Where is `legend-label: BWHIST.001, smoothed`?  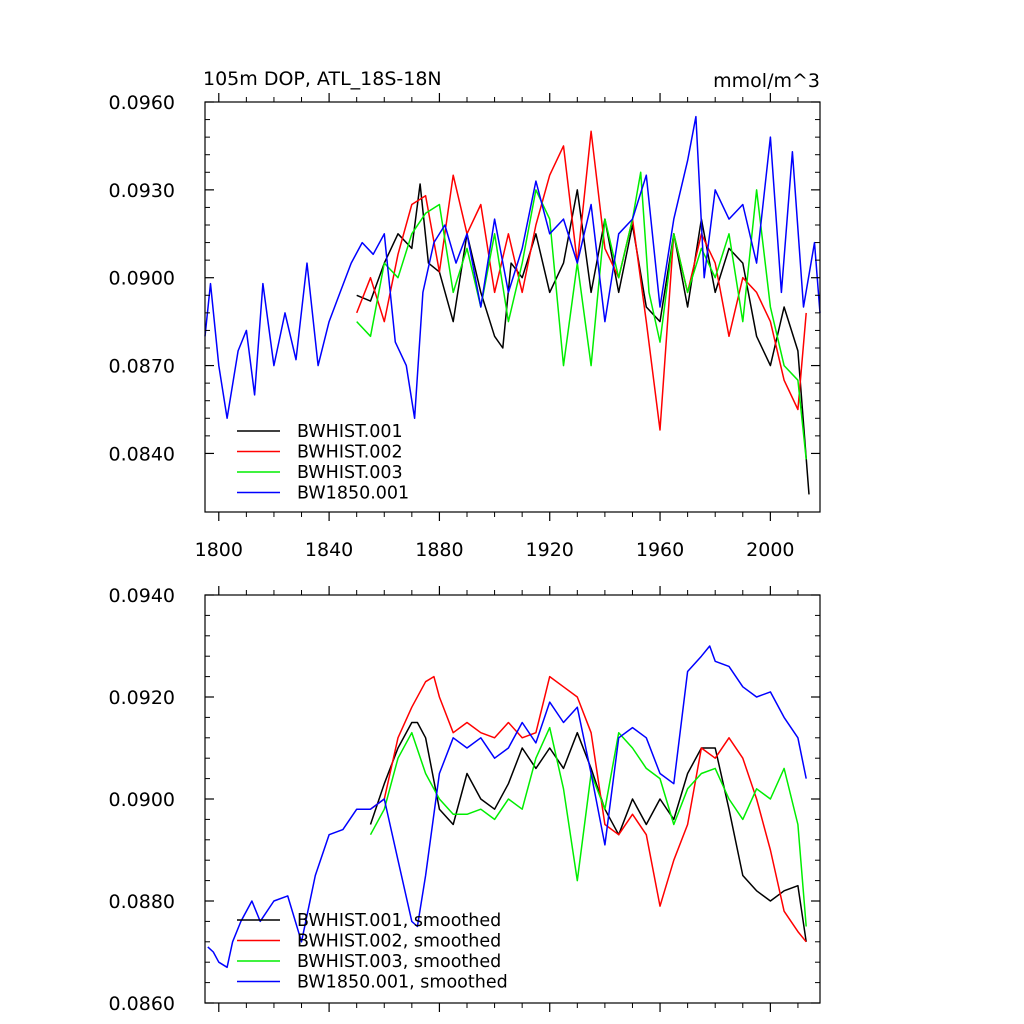
legend-label: BWHIST.001, smoothed is located at coordinates (399, 921).